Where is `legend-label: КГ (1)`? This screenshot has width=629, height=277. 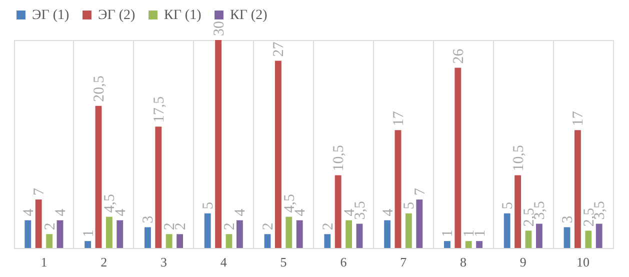
legend-label: КГ (1) is located at coordinates (183, 15).